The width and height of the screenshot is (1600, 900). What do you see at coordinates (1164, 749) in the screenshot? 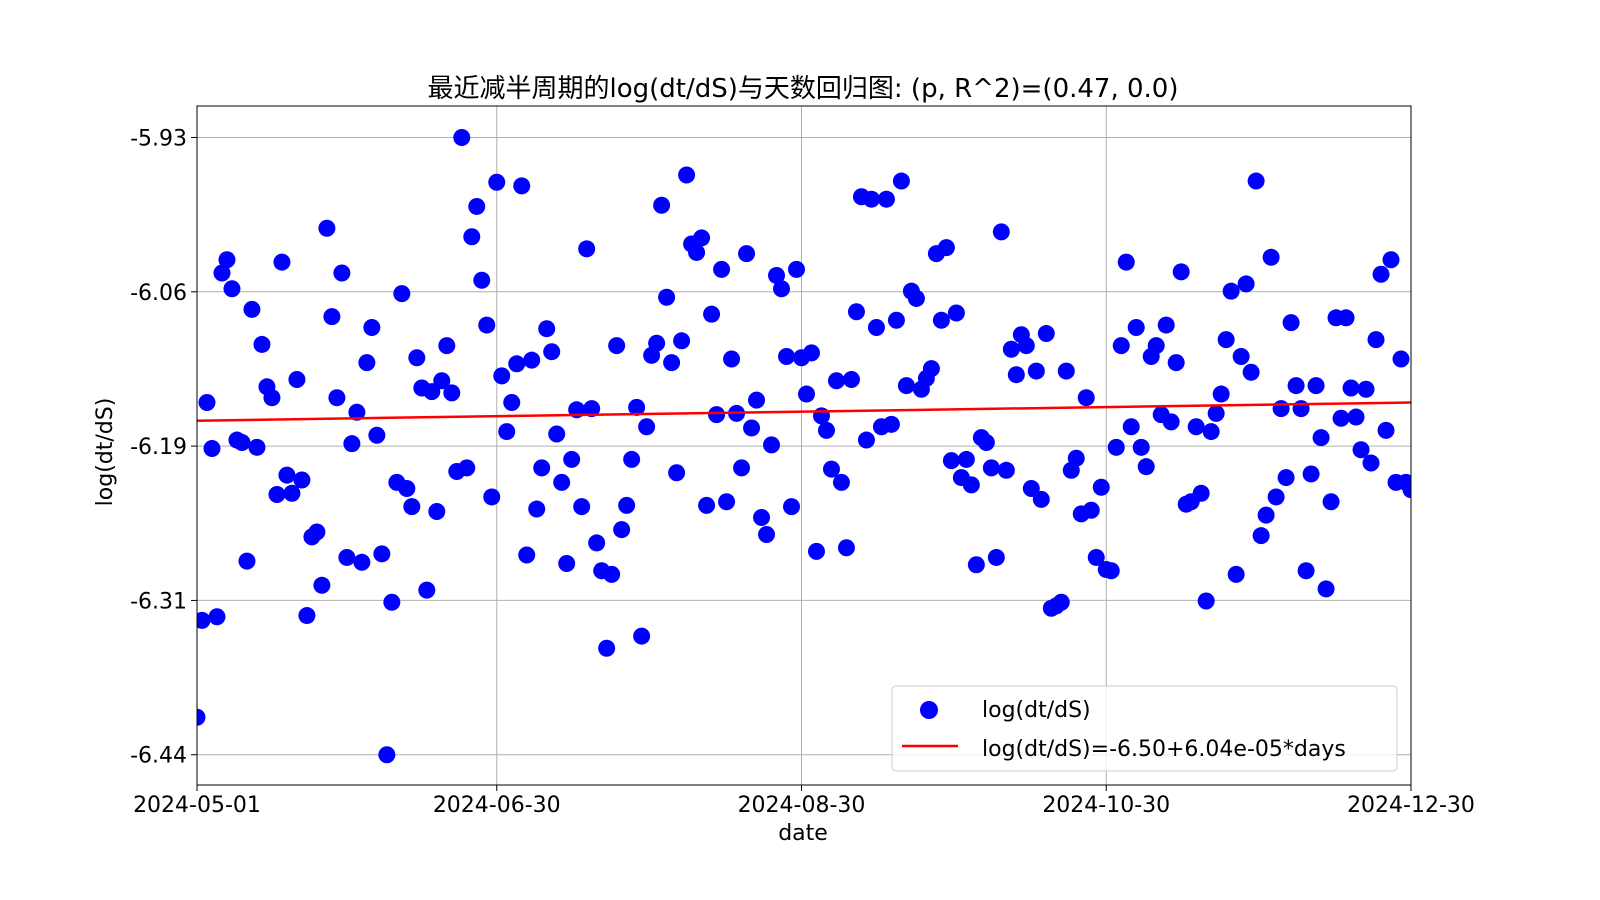
I see `legend-label-regression: log(dt/dS)=-6.50+6.04e-05*days` at bounding box center [1164, 749].